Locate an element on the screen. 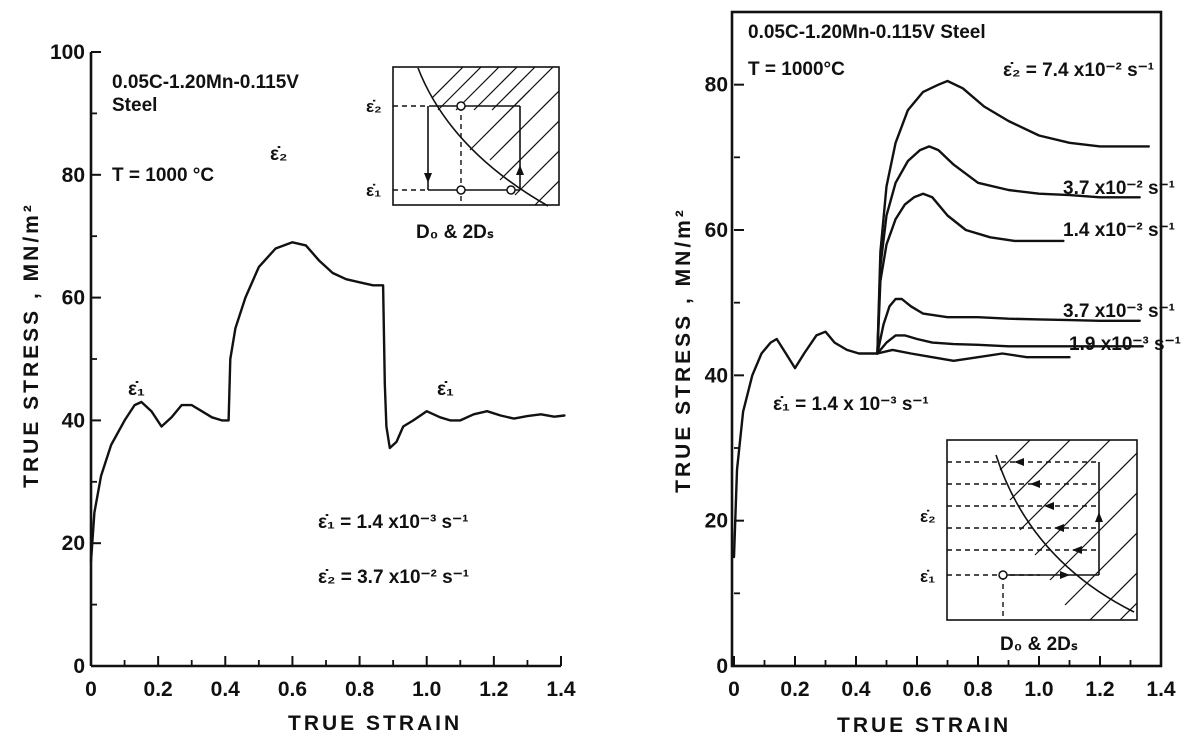 The width and height of the screenshot is (1199, 744). right-y-tick-label: 40 is located at coordinates (716, 375).